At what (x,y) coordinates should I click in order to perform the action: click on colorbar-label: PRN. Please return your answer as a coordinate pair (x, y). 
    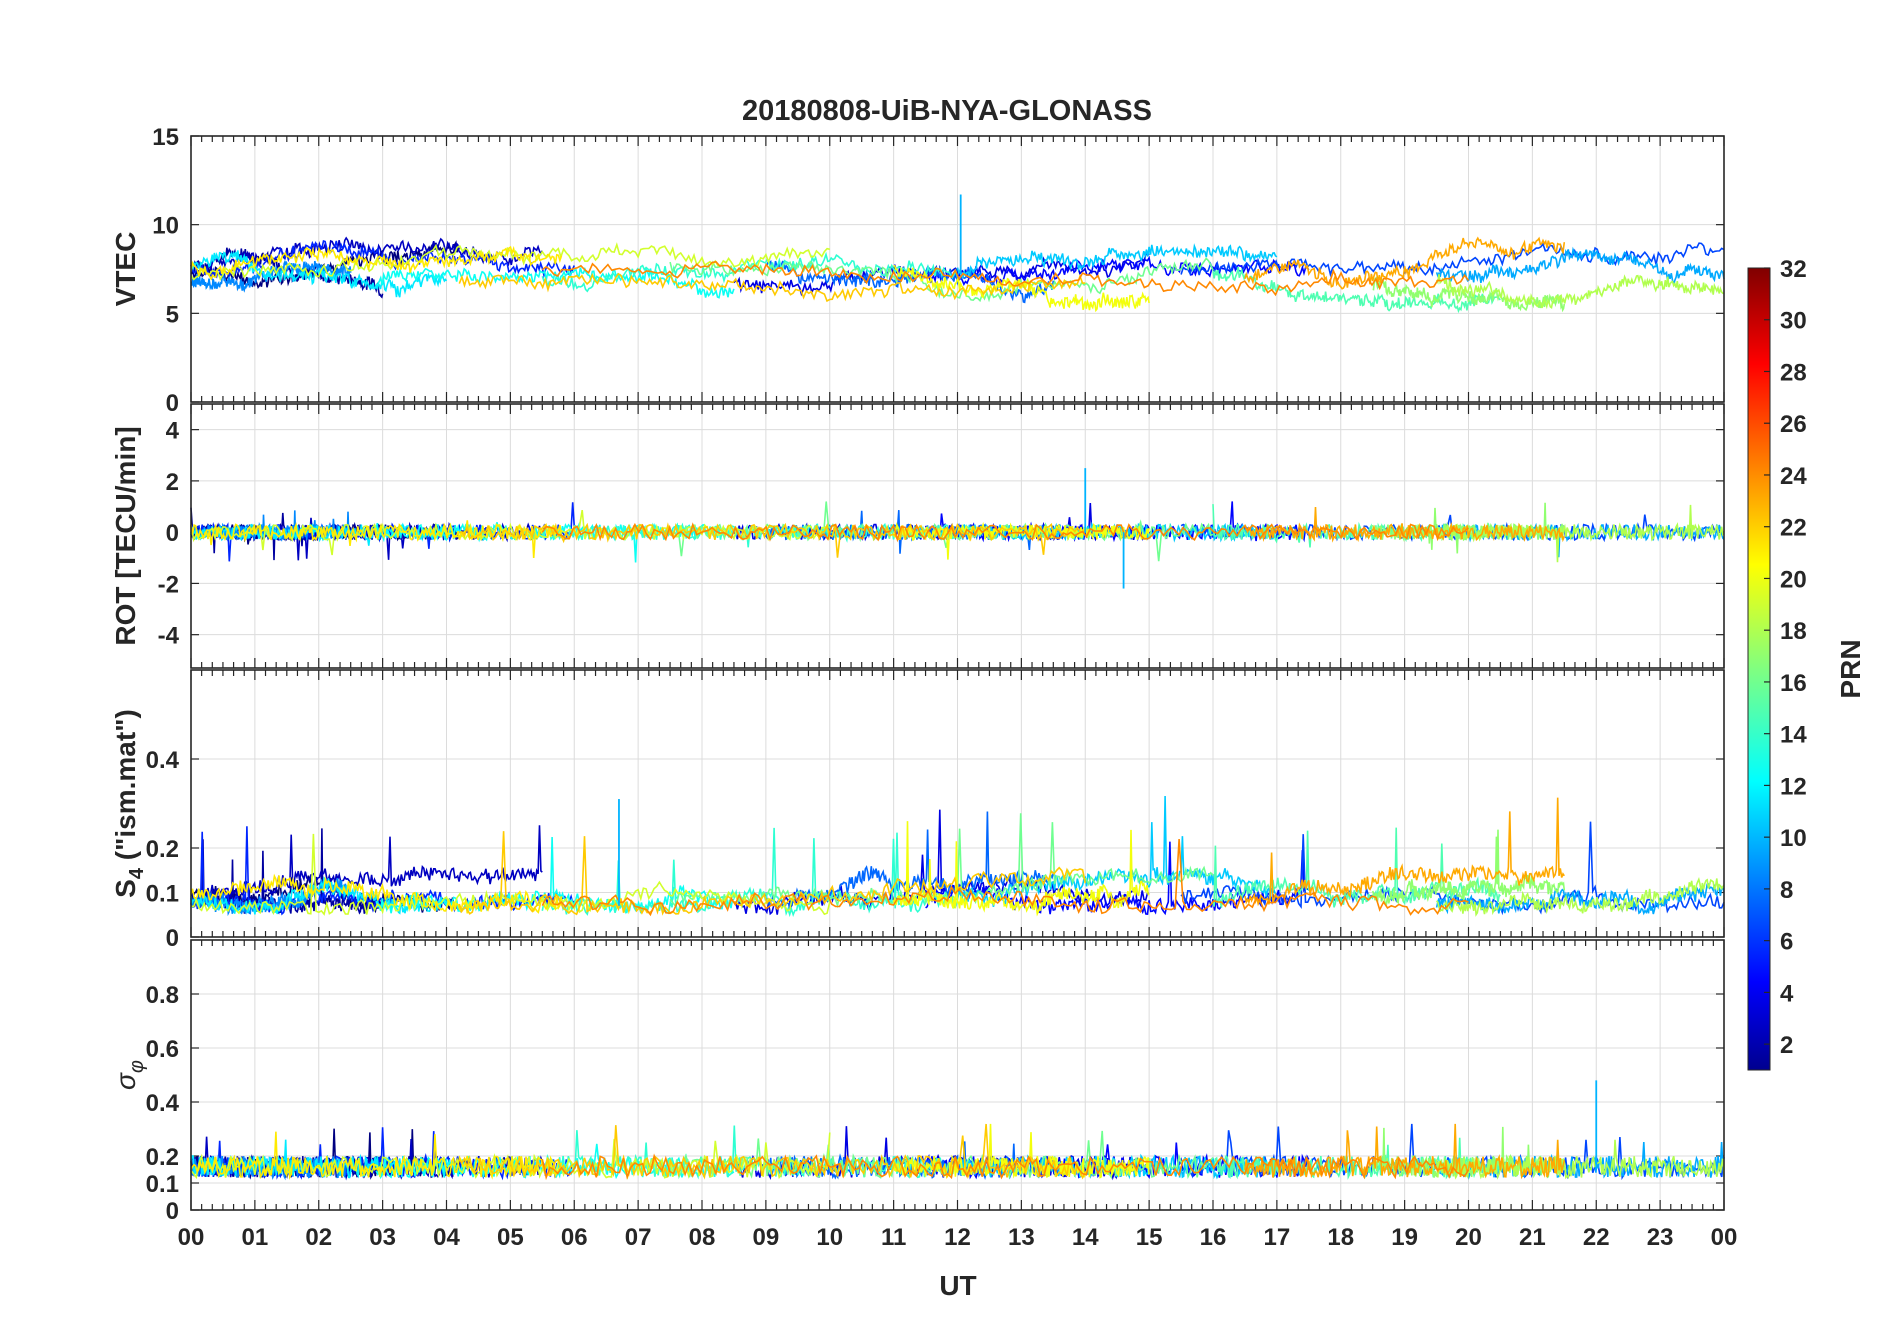
    Looking at the image, I should click on (1850, 668).